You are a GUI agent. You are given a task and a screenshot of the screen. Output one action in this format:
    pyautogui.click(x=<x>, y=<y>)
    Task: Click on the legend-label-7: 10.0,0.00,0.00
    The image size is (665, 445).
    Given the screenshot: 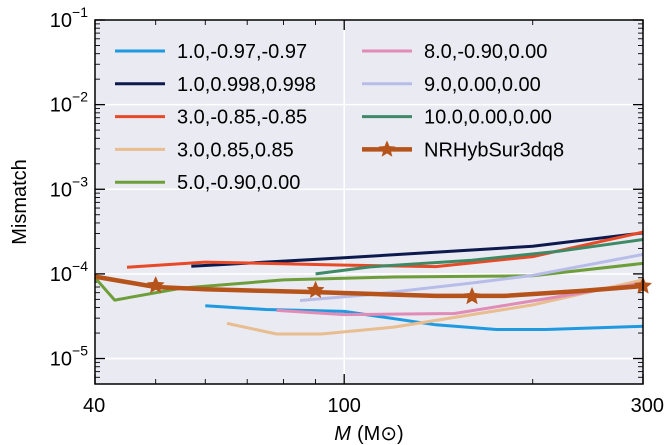 What is the action you would take?
    pyautogui.click(x=488, y=118)
    